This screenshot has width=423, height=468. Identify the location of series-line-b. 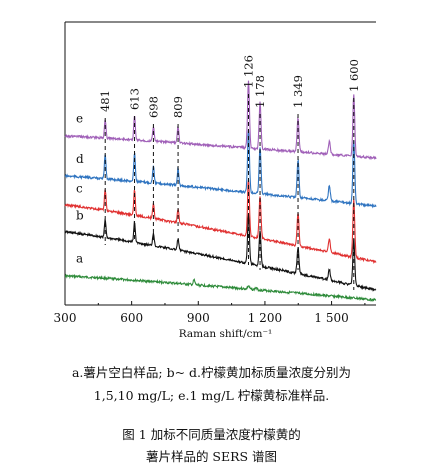
(220, 253).